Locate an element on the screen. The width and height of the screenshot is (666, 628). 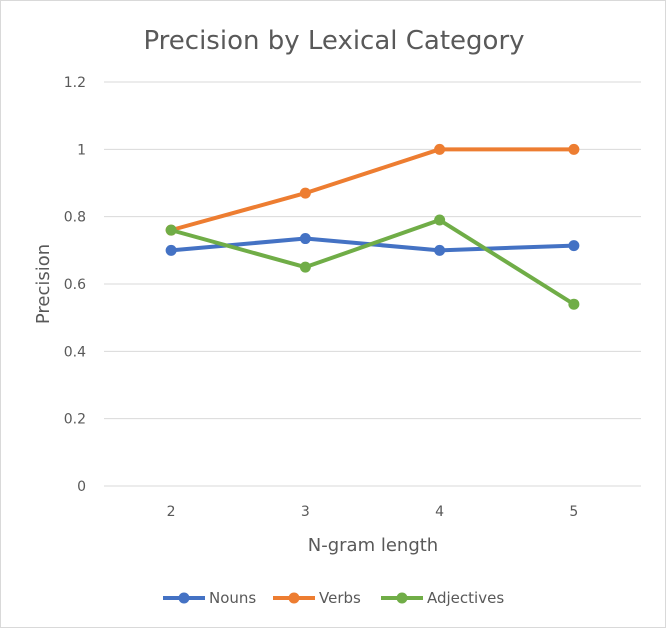
series-verbs is located at coordinates (372, 189).